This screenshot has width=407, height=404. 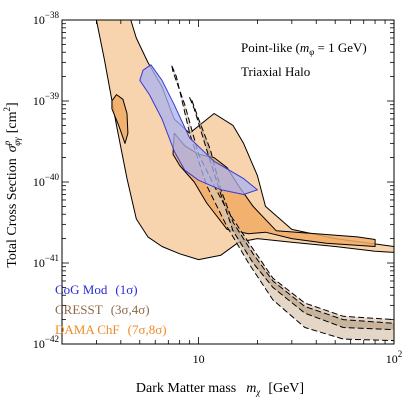 I want to click on legend-cresst-detail: (3σ,4σ), so click(x=130, y=309).